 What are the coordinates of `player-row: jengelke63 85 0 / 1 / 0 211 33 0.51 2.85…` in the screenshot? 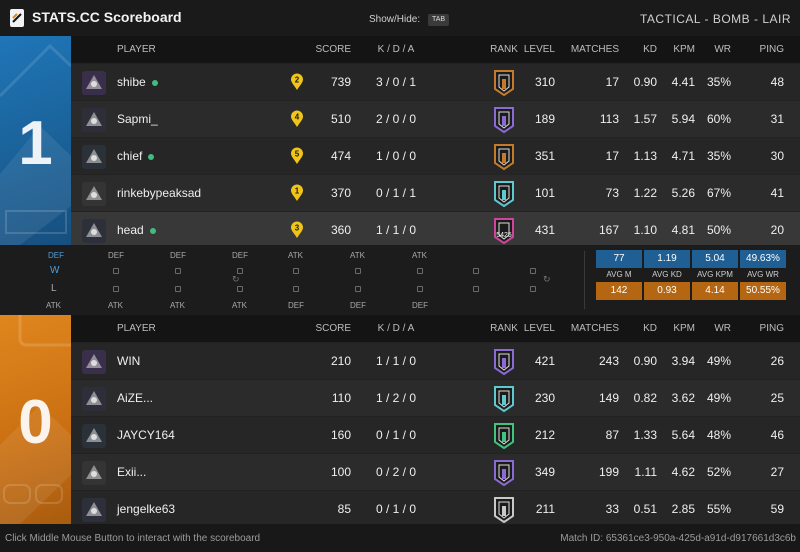 It's located at (435, 508).